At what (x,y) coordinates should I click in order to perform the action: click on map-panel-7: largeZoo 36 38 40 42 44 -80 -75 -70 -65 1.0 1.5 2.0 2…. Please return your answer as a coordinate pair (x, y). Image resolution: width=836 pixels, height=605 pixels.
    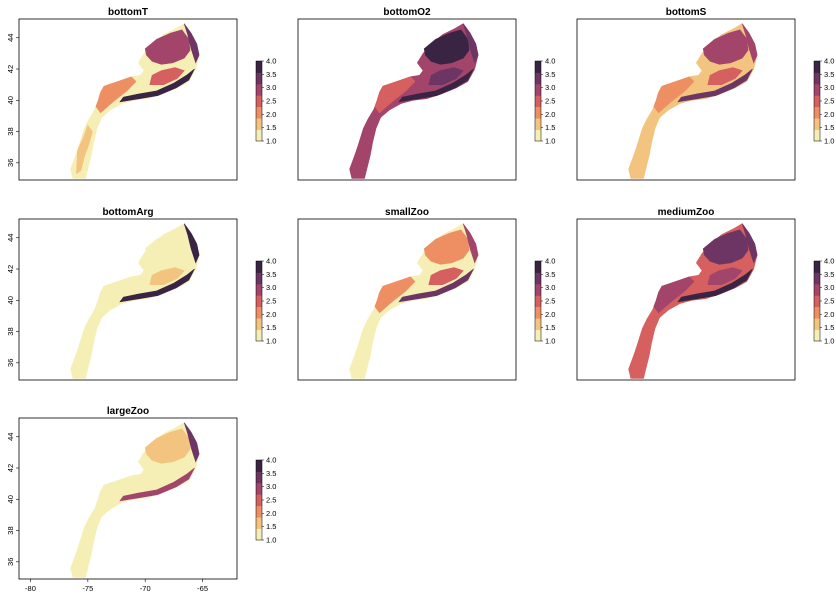
    Looking at the image, I should click on (141, 499).